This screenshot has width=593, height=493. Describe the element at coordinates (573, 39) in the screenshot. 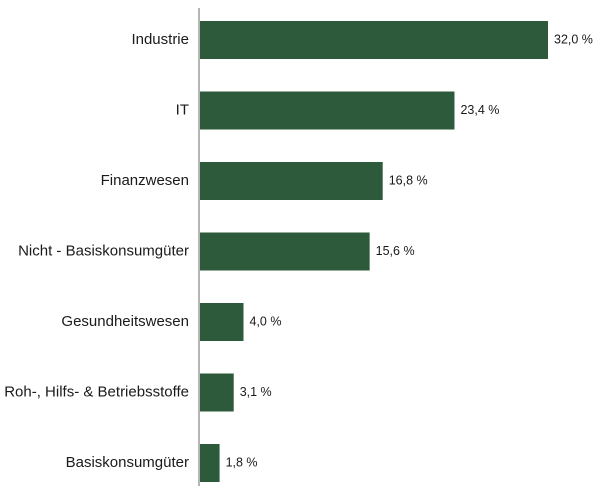

I see `value-label: 32,0 %` at that location.